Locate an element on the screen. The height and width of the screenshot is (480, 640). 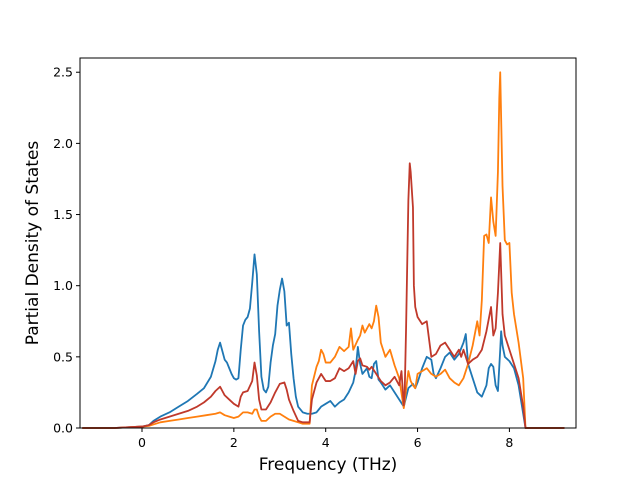
x-axis-label: Frequency (THz) is located at coordinates (328, 465).